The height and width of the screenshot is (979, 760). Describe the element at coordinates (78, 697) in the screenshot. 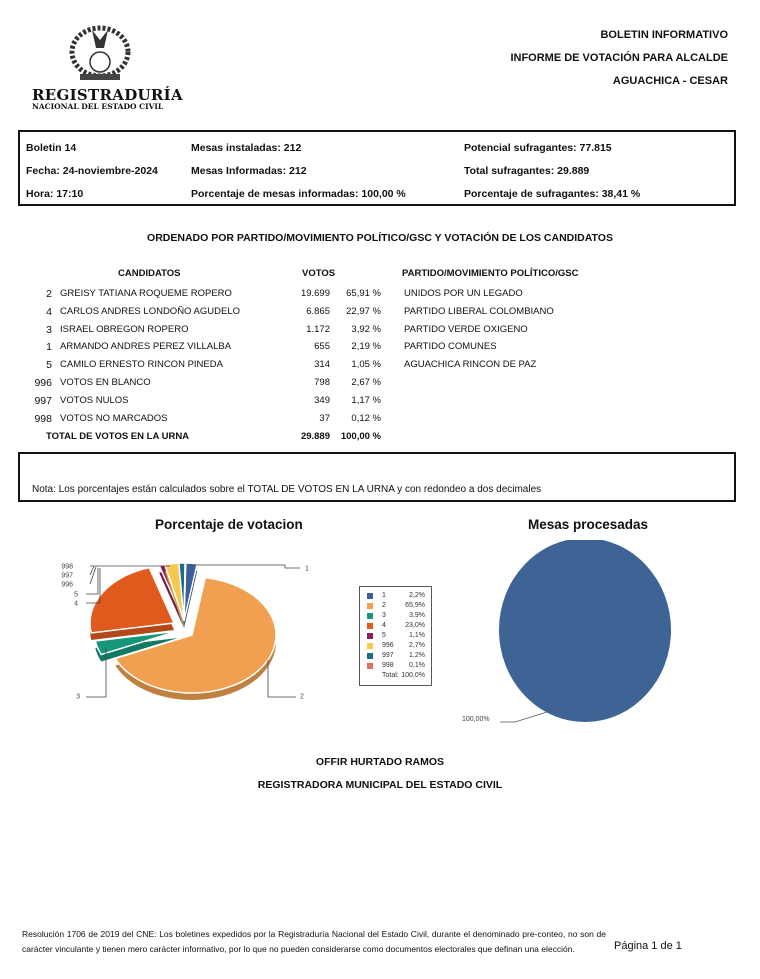

I see `pie-label-3: 3` at that location.